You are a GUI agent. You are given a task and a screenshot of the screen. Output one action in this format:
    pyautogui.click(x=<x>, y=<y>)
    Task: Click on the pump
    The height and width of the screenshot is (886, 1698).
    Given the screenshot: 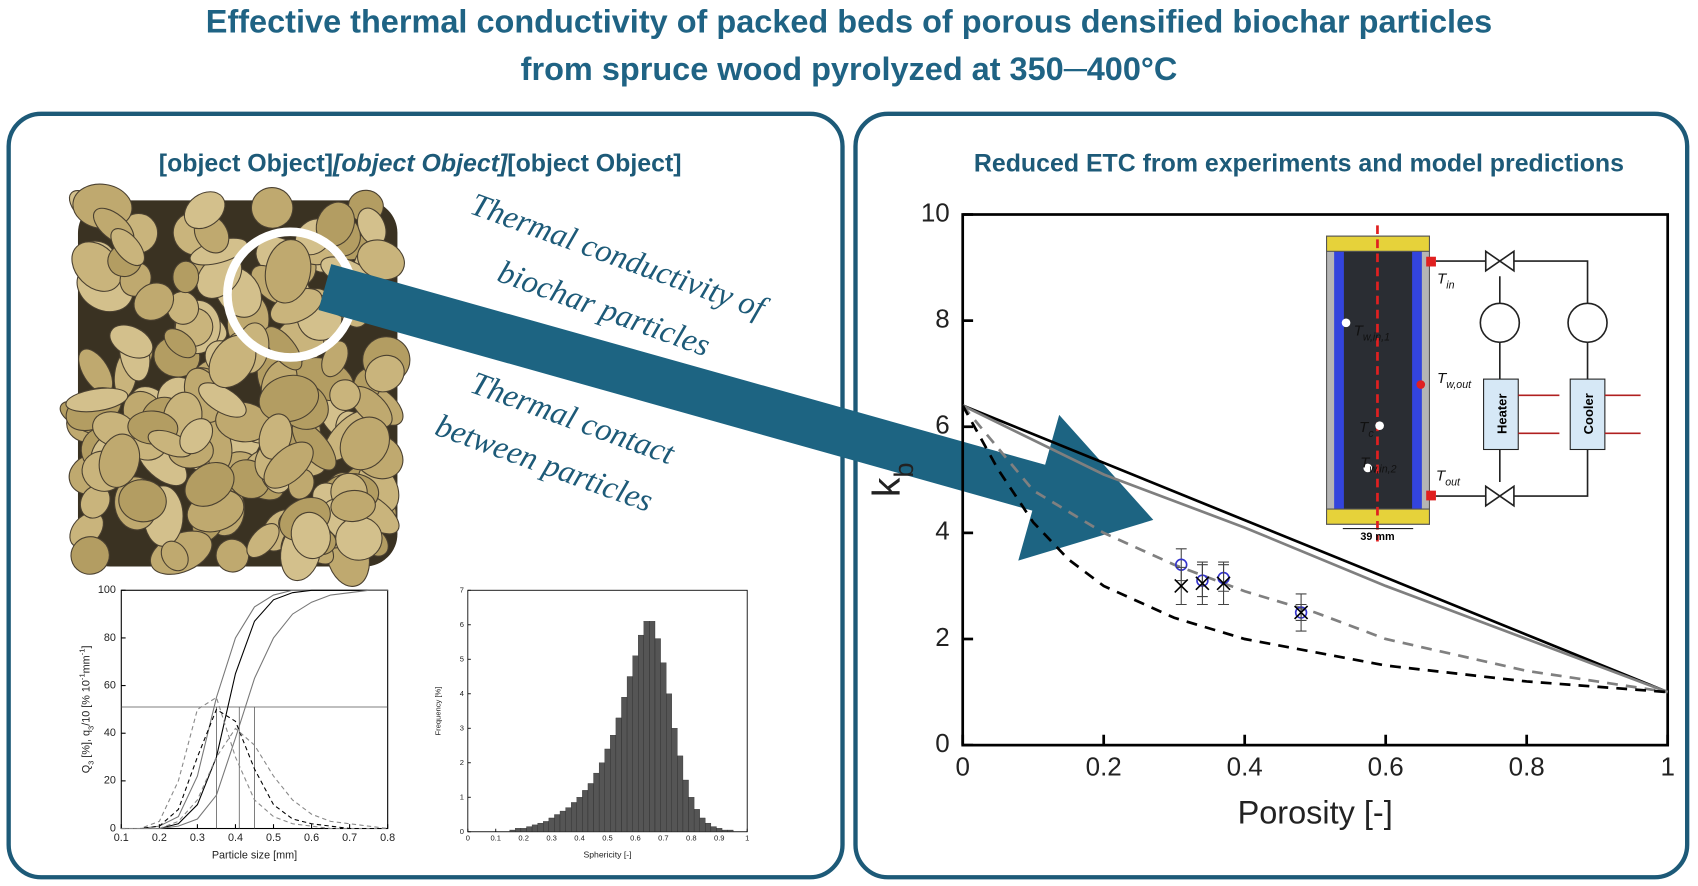 What is the action you would take?
    pyautogui.click(x=1587, y=323)
    